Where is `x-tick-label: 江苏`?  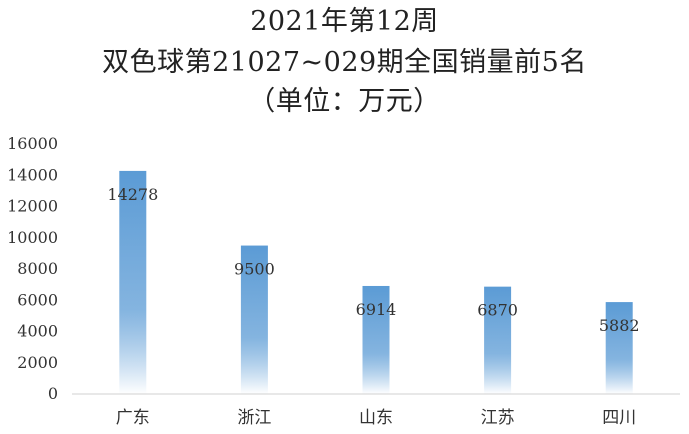 x-tick-label: 江苏 is located at coordinates (498, 418).